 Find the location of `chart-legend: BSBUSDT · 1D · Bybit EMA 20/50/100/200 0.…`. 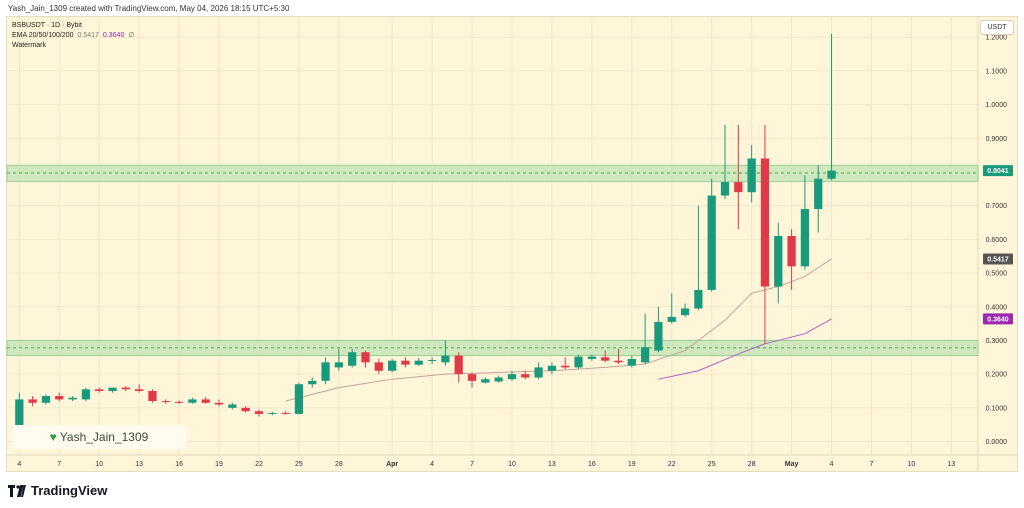

chart-legend: BSBUSDT · 1D · Bybit EMA 20/50/100/200 0.… is located at coordinates (73, 36).